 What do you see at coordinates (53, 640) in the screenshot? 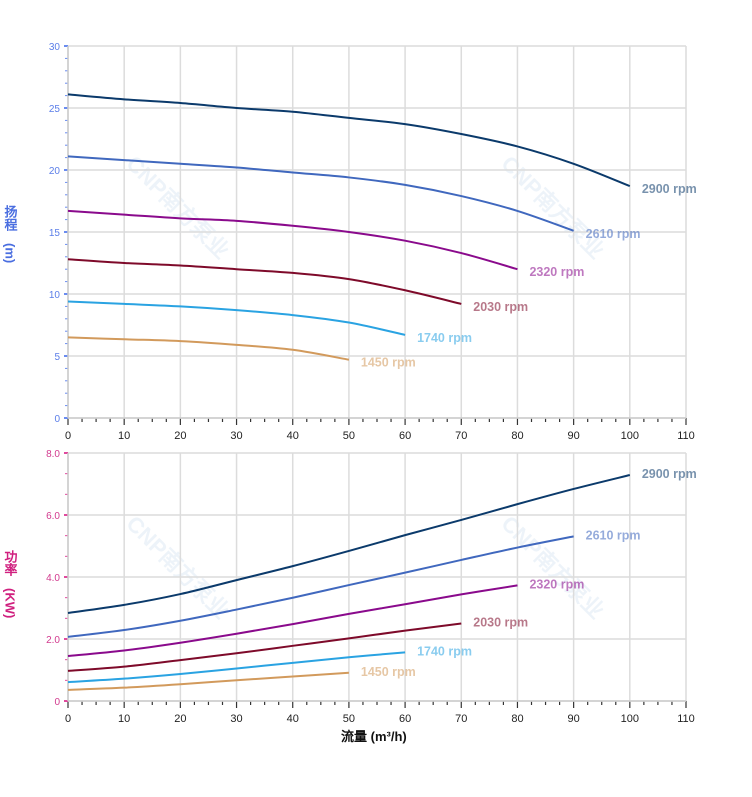
I see `power-y-tick-label: 2.0` at bounding box center [53, 640].